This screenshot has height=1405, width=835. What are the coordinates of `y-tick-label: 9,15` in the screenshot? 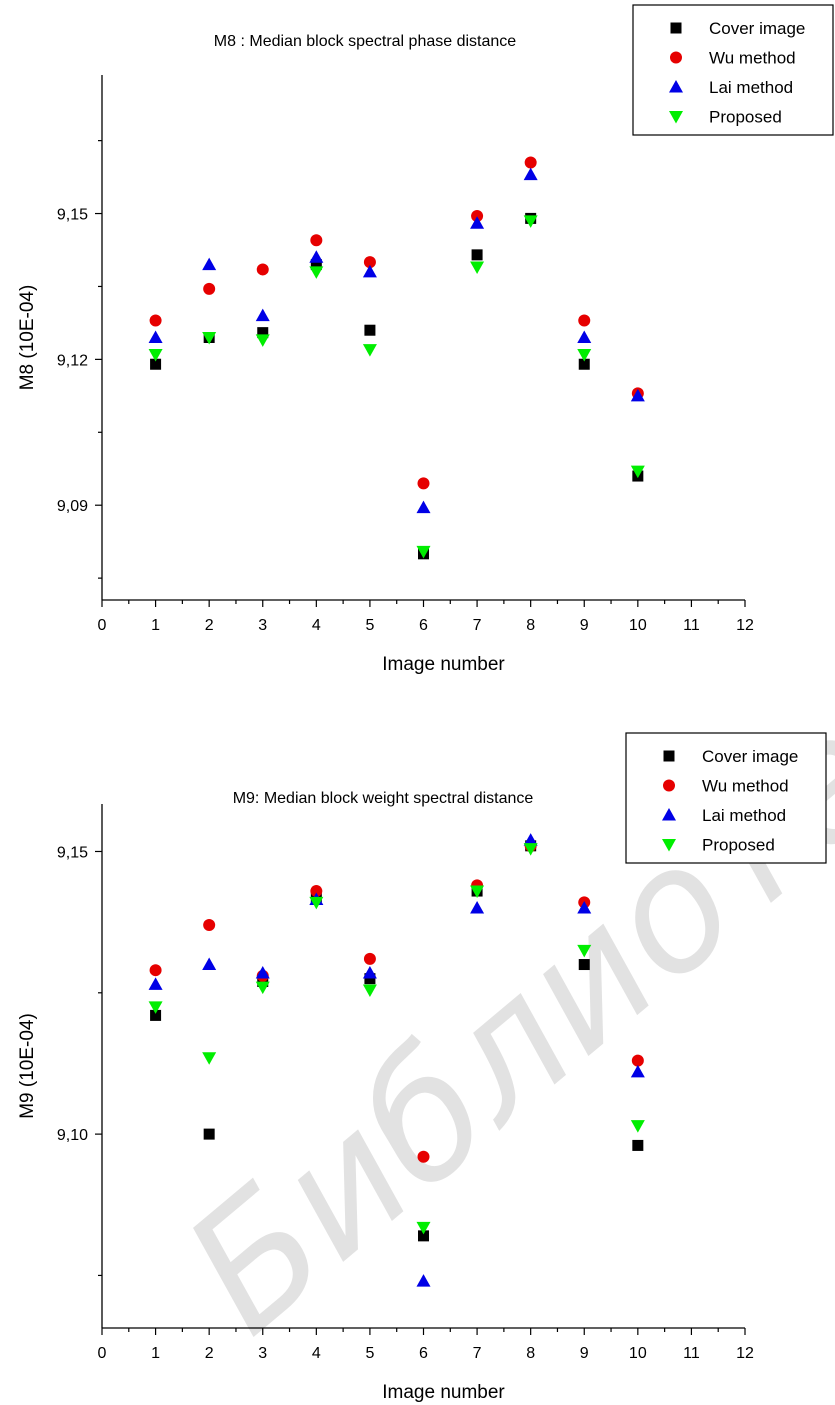 It's located at (72, 852).